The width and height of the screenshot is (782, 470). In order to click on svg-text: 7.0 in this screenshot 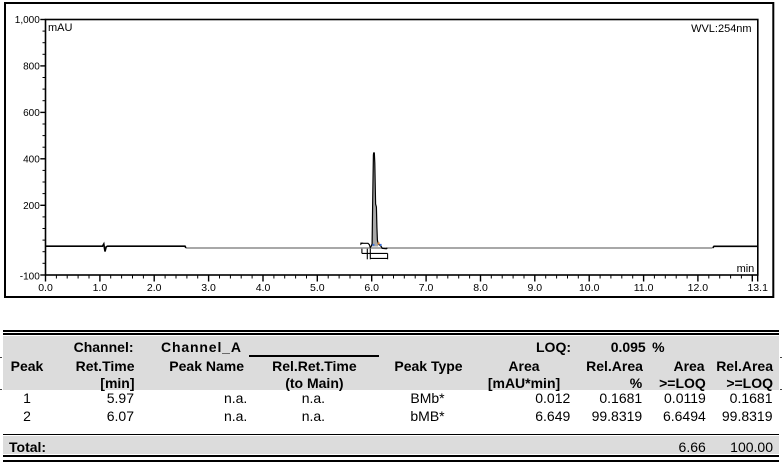, I will do `click(426, 288)`.